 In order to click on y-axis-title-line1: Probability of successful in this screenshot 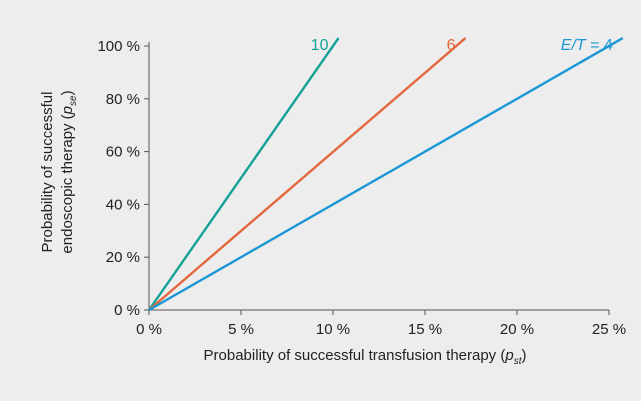, I will do `click(47, 172)`.